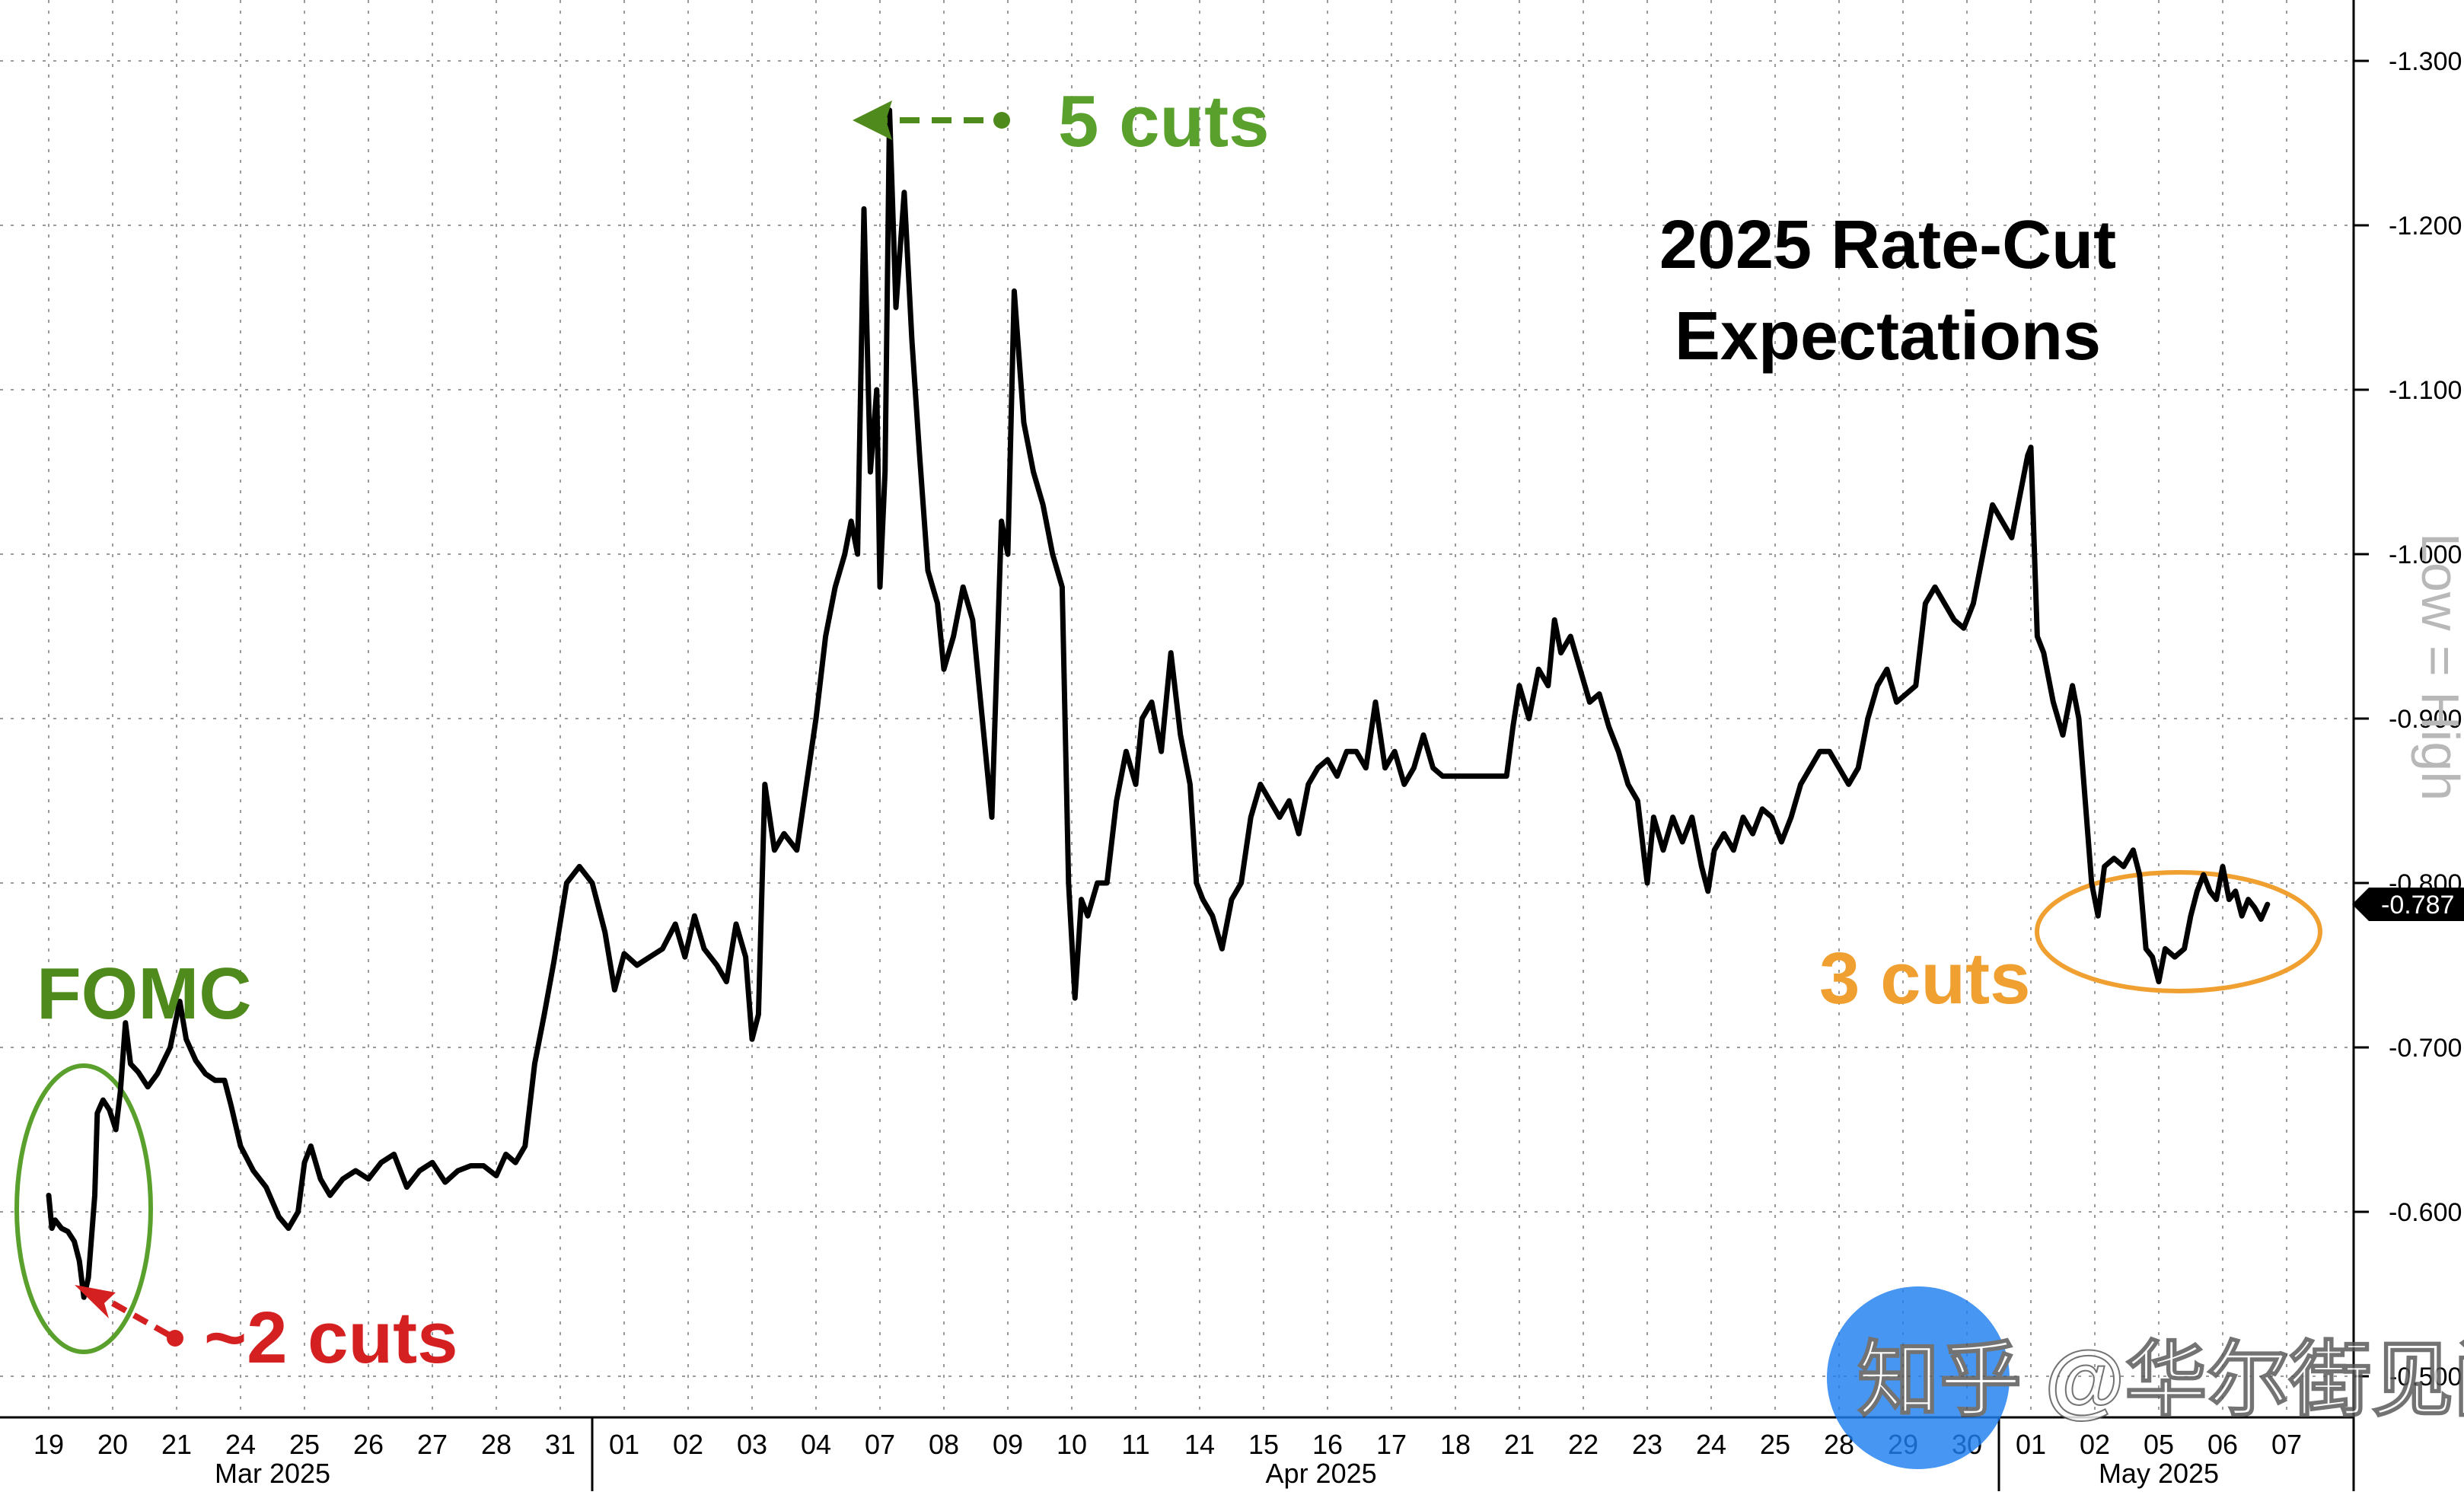  Describe the element at coordinates (1584, 1445) in the screenshot. I see `x-tick-label: 22` at that location.